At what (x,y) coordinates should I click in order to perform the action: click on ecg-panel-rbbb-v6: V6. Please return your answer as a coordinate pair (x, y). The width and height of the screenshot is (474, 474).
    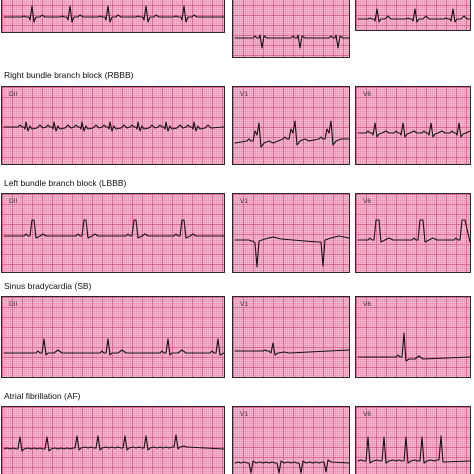
    Looking at the image, I should click on (413, 125).